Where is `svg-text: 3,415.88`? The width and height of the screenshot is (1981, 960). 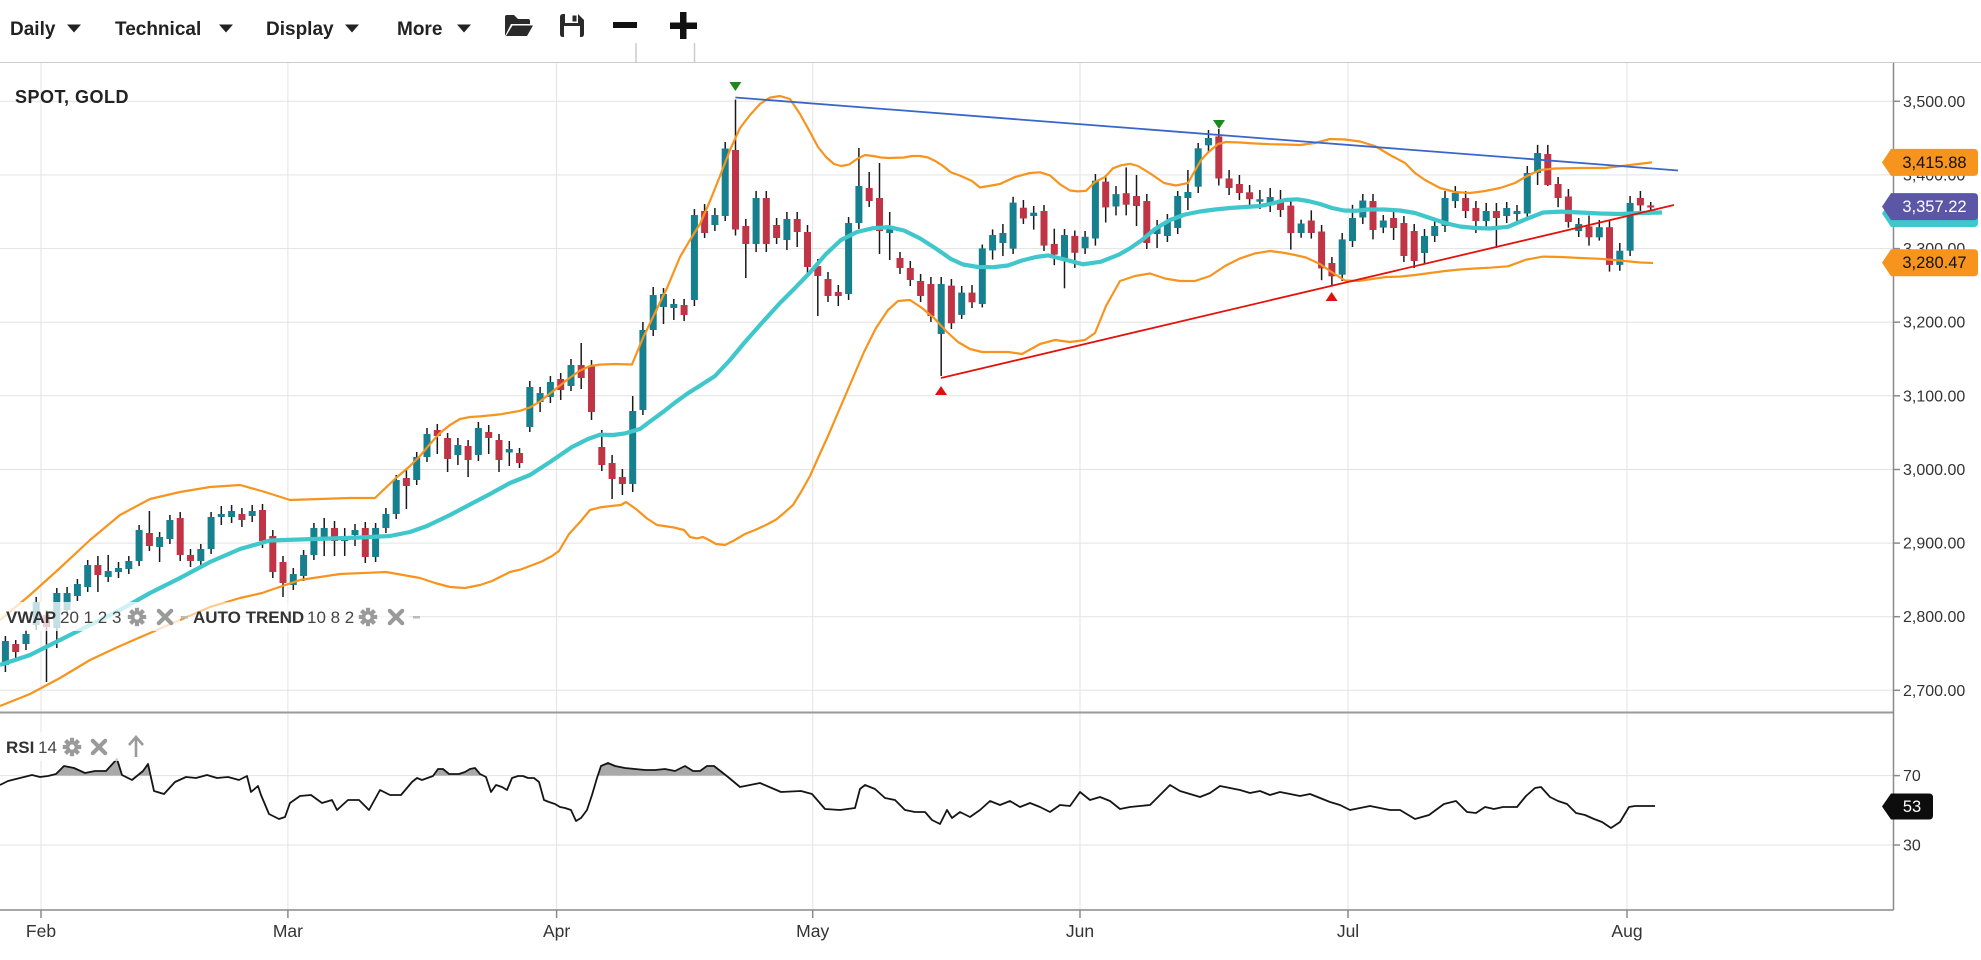
svg-text: 3,415.88 is located at coordinates (1934, 163).